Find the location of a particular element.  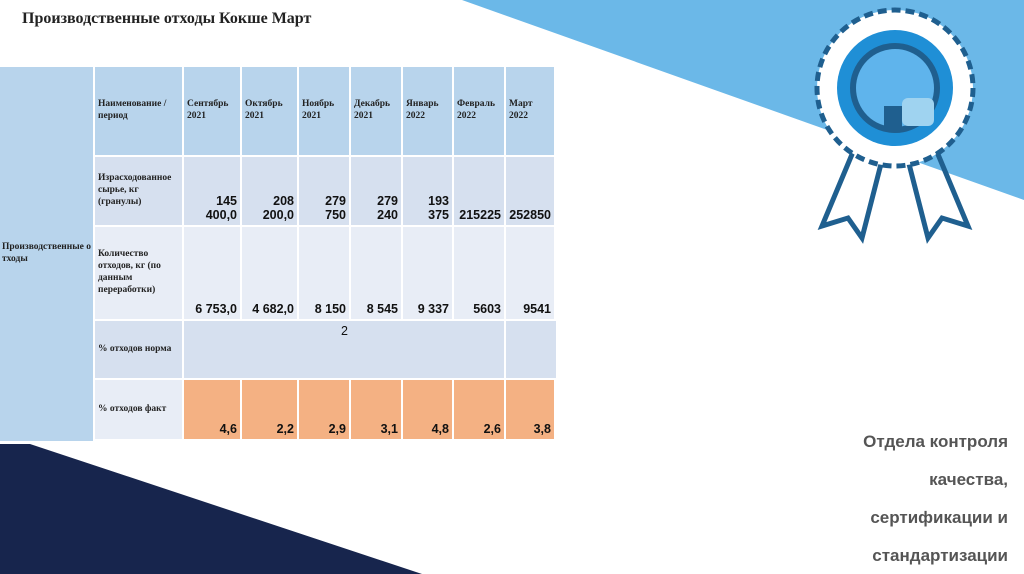

value-cell: 5603 is located at coordinates (479, 273).